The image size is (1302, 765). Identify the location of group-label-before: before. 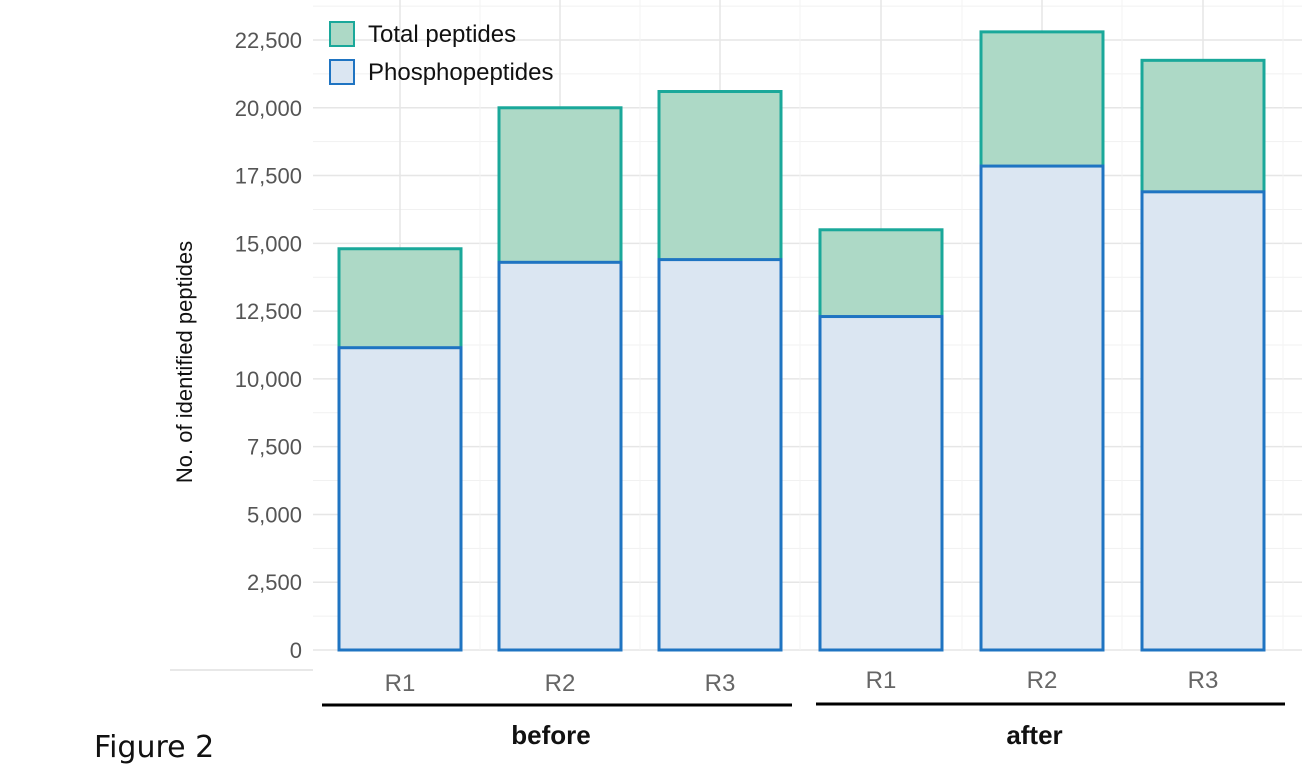
(550, 735).